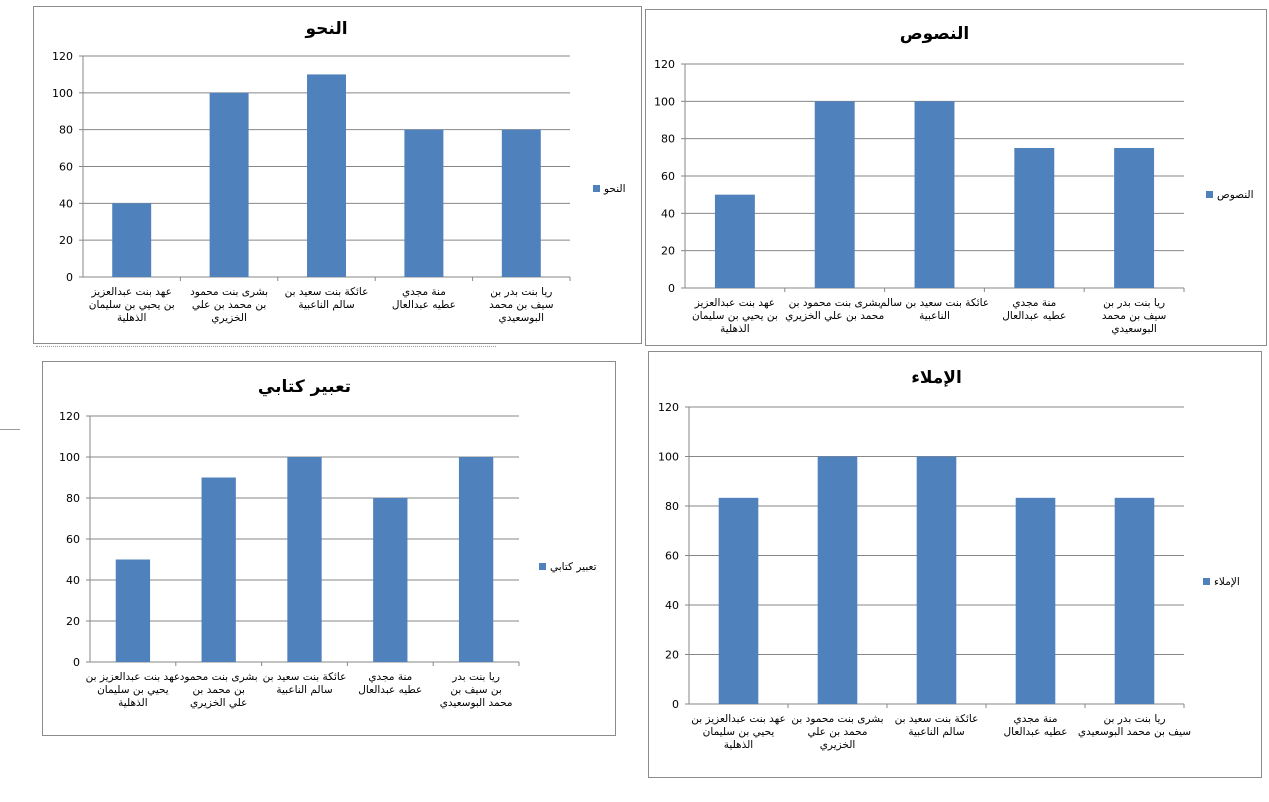  What do you see at coordinates (934, 34) in the screenshot?
I see `chart-title: النصوص` at bounding box center [934, 34].